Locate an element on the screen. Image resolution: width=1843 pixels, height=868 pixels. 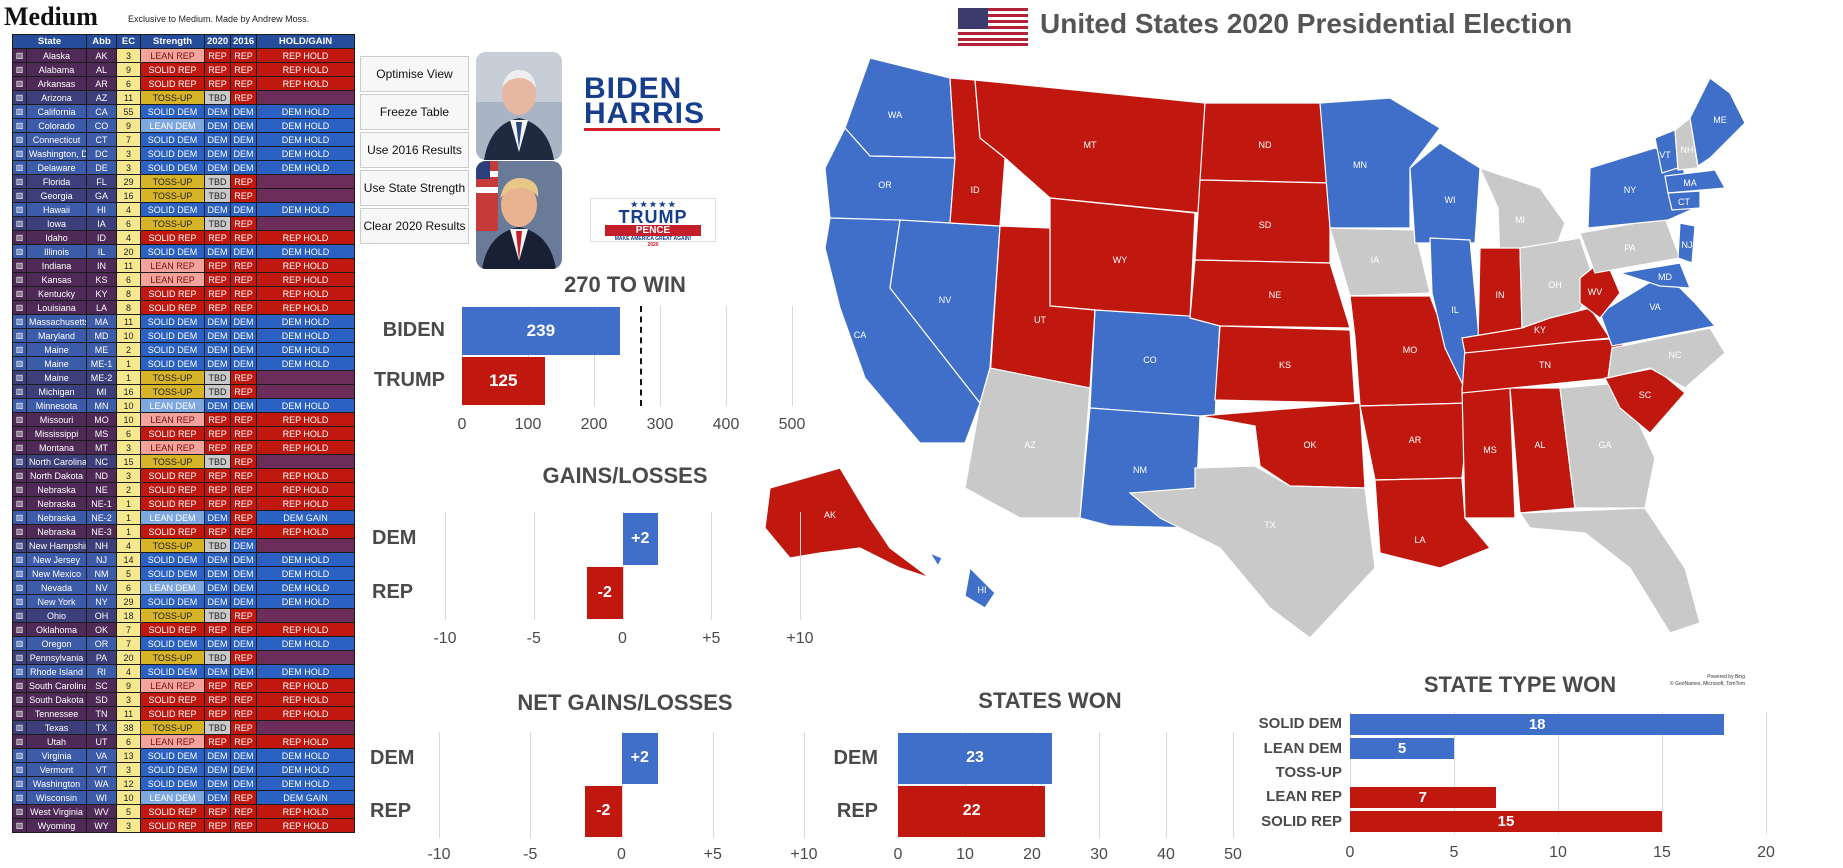
table-row: ▥ Maine ME 2 SOLID DEM DEM DEM DEM HOLD is located at coordinates (184, 349).